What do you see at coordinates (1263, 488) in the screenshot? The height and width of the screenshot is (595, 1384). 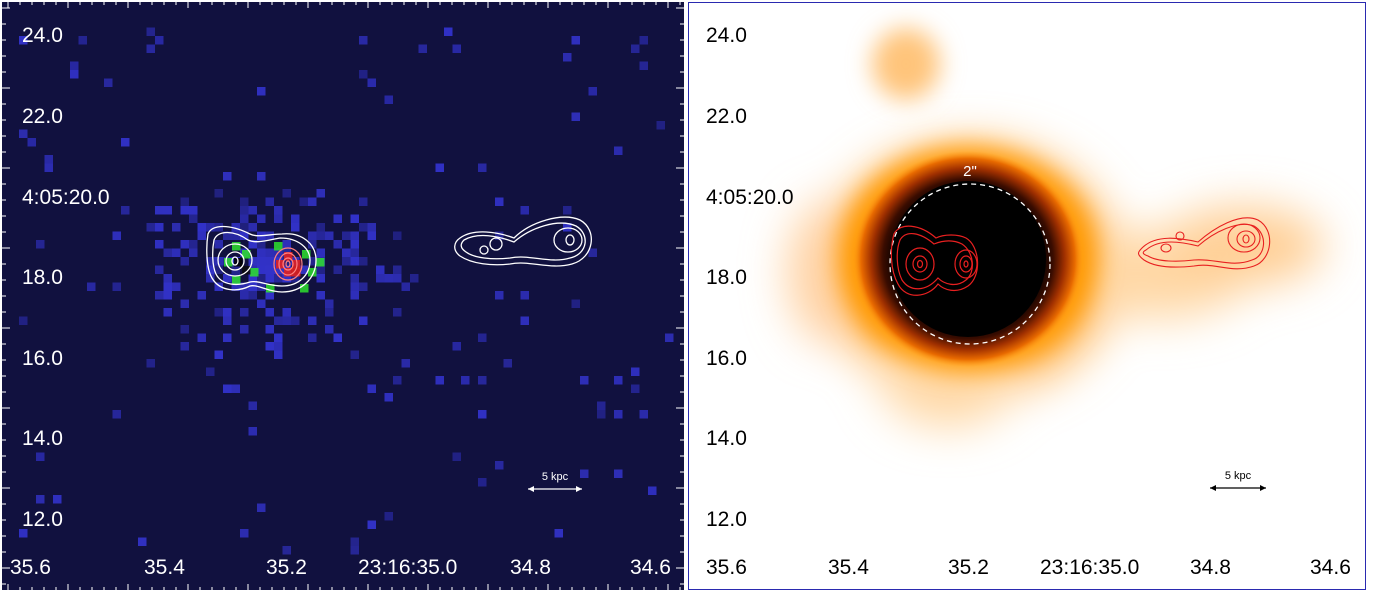 I see `right-scale-bar-arrow-right` at bounding box center [1263, 488].